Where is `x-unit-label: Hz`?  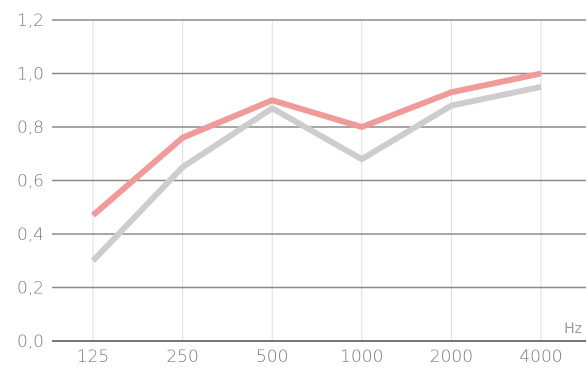 x-unit-label: Hz is located at coordinates (573, 329).